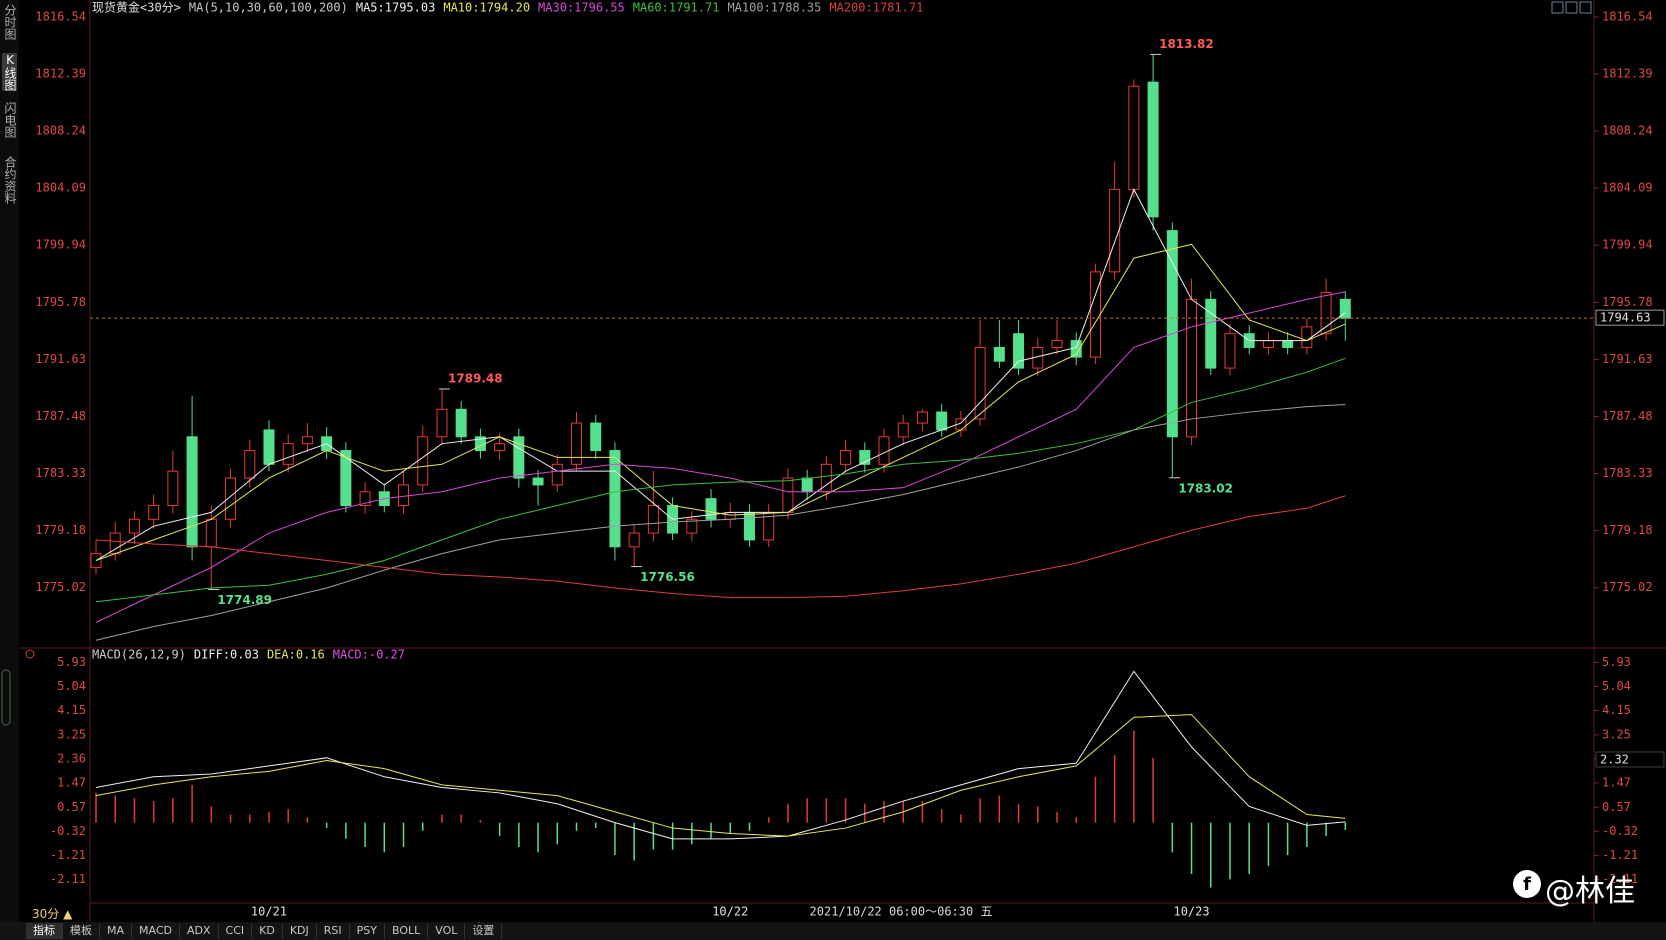 Image resolution: width=1666 pixels, height=940 pixels. Describe the element at coordinates (52, 914) in the screenshot. I see `period-selector: 30分 ▲` at that location.